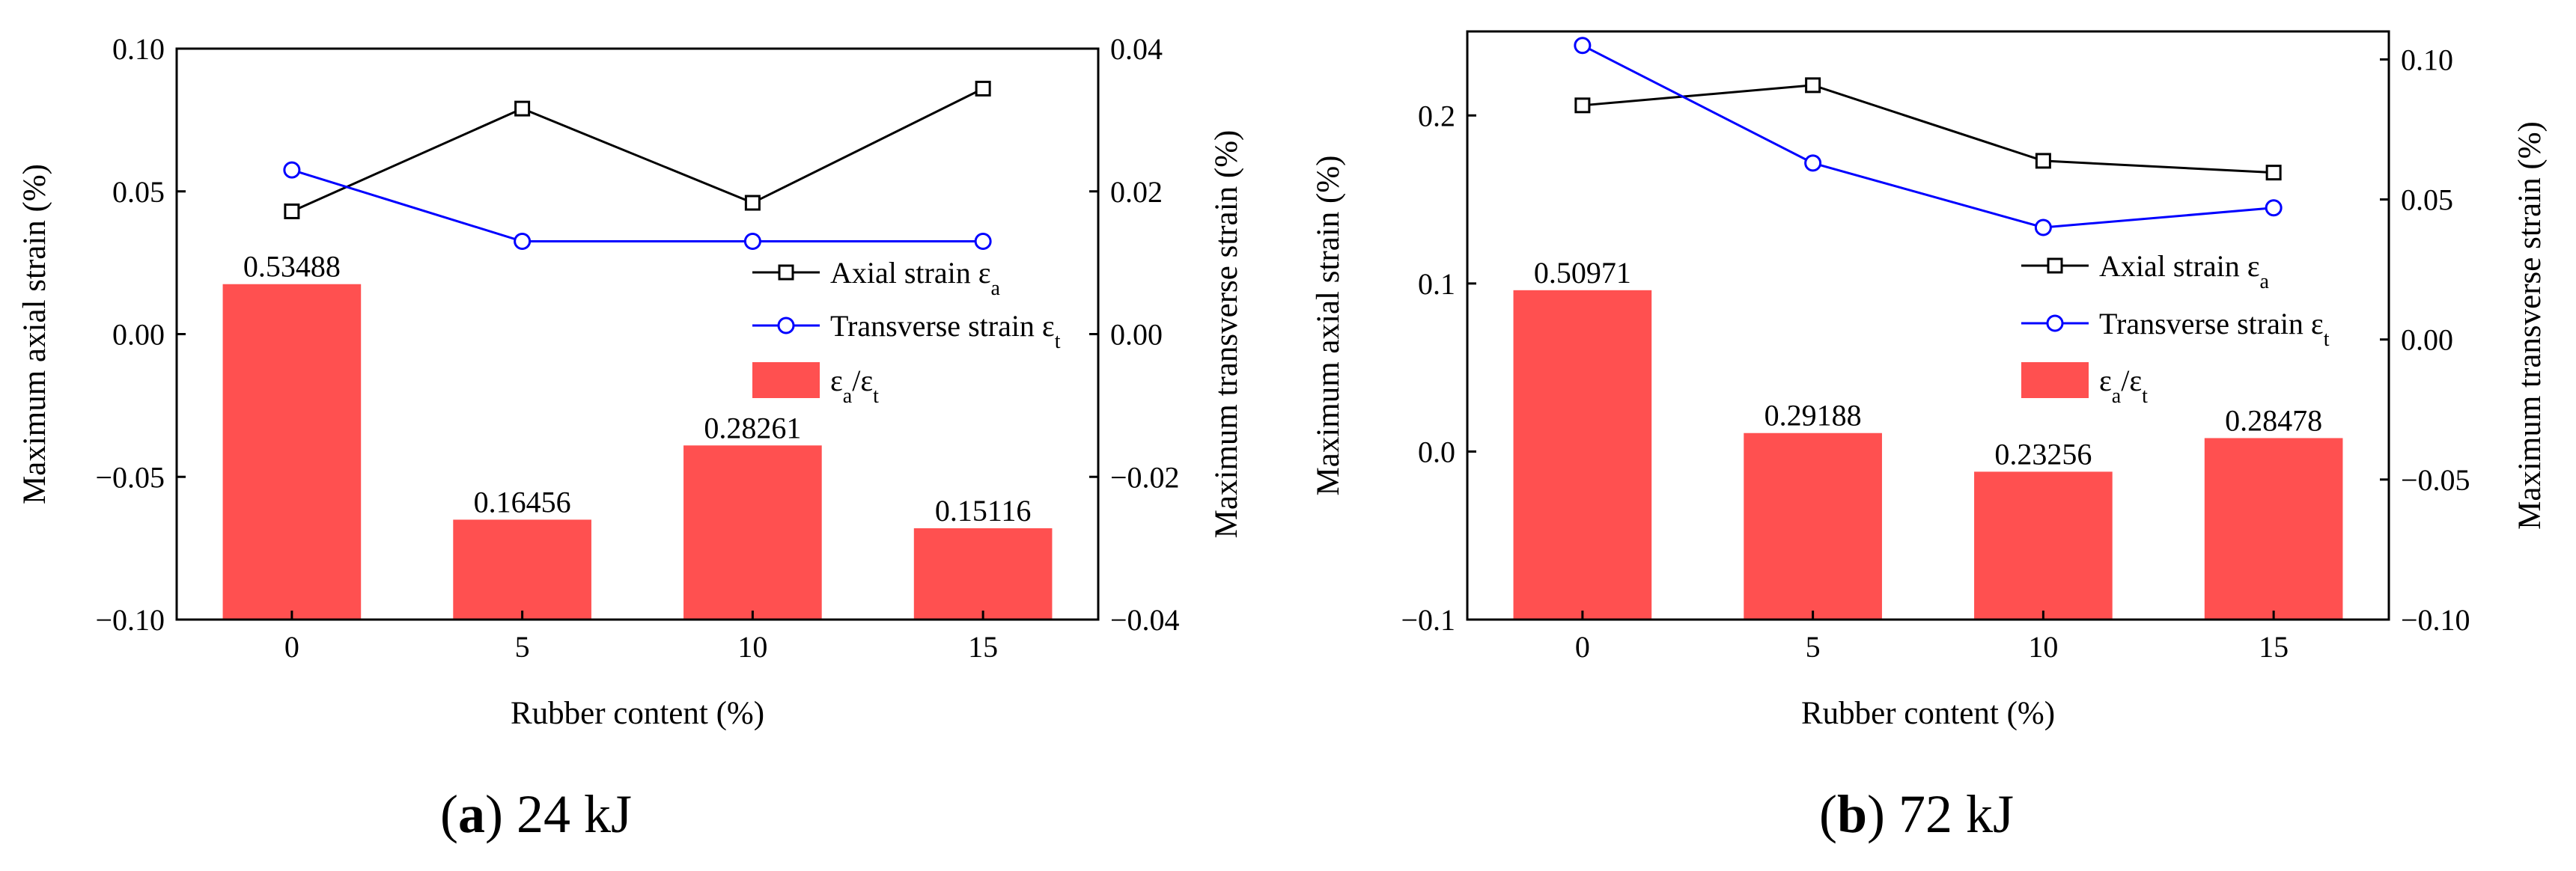 This screenshot has width=2576, height=871. What do you see at coordinates (1436, 116) in the screenshot?
I see `y-left-tick-label: 0.2` at bounding box center [1436, 116].